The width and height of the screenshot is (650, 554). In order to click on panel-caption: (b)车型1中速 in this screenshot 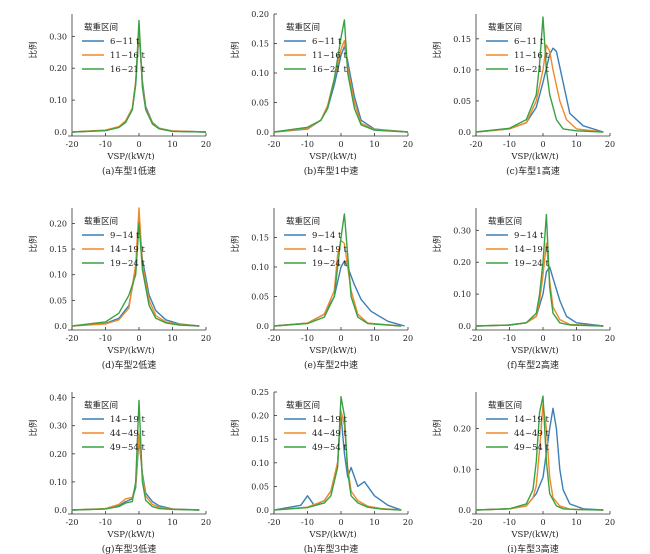, I will do `click(331, 171)`.